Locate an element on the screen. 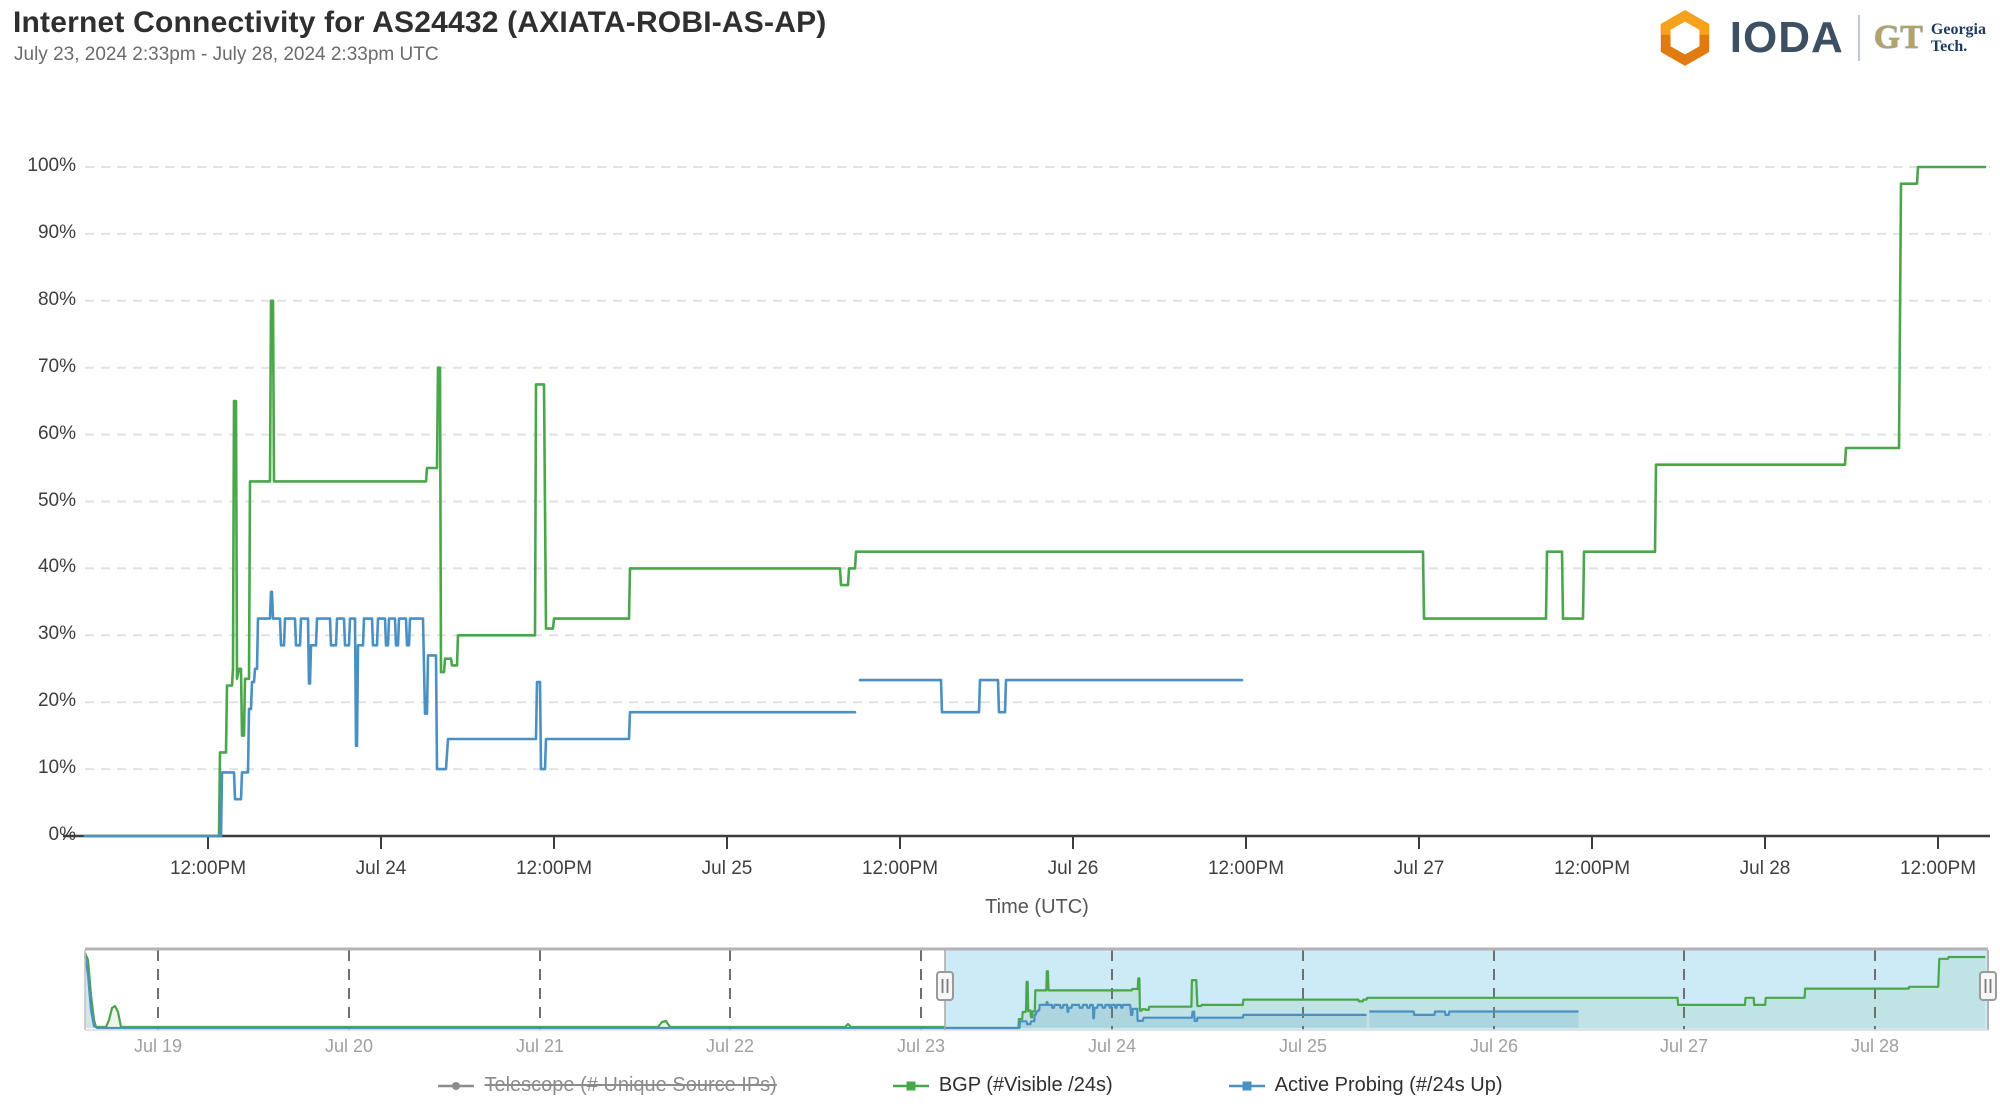  georgia-tech-logo: GT Georgia Tech. is located at coordinates (1929, 37).